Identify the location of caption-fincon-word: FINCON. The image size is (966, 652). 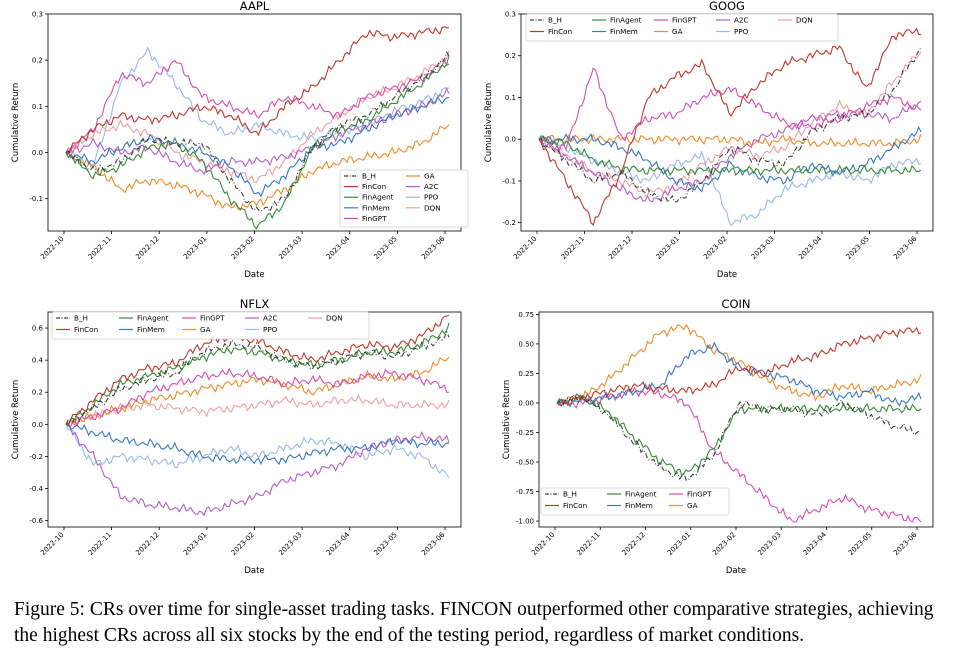
(476, 609).